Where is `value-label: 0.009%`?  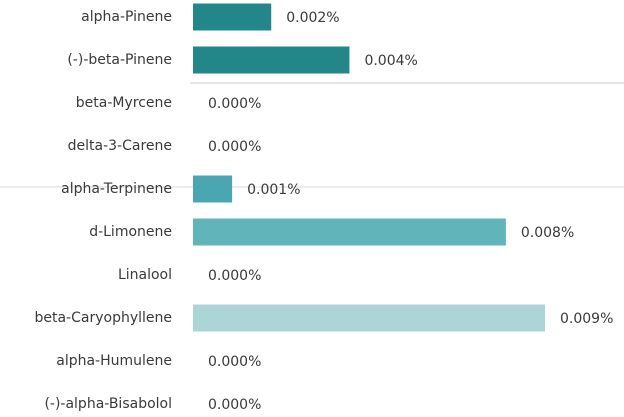
value-label: 0.009% is located at coordinates (586, 319).